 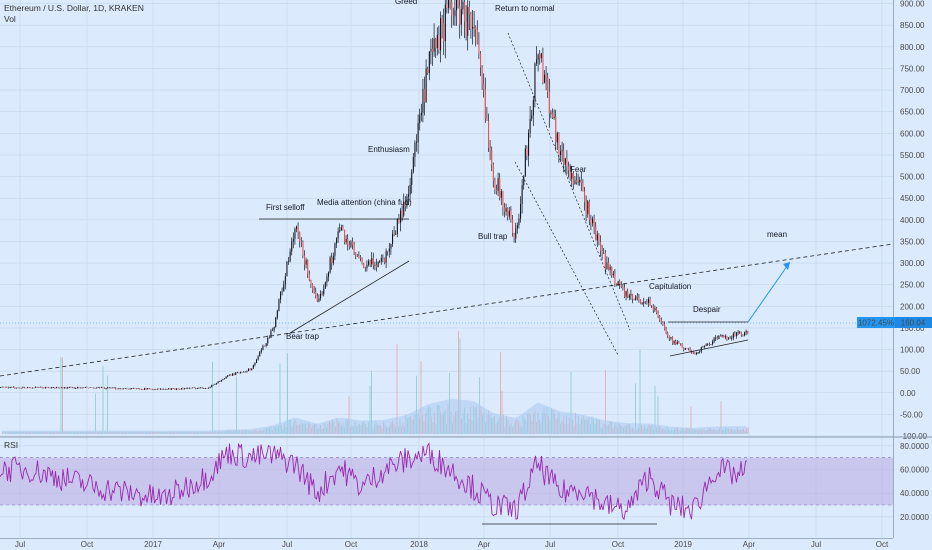 I want to click on time-tick-label: 2019, so click(x=683, y=544).